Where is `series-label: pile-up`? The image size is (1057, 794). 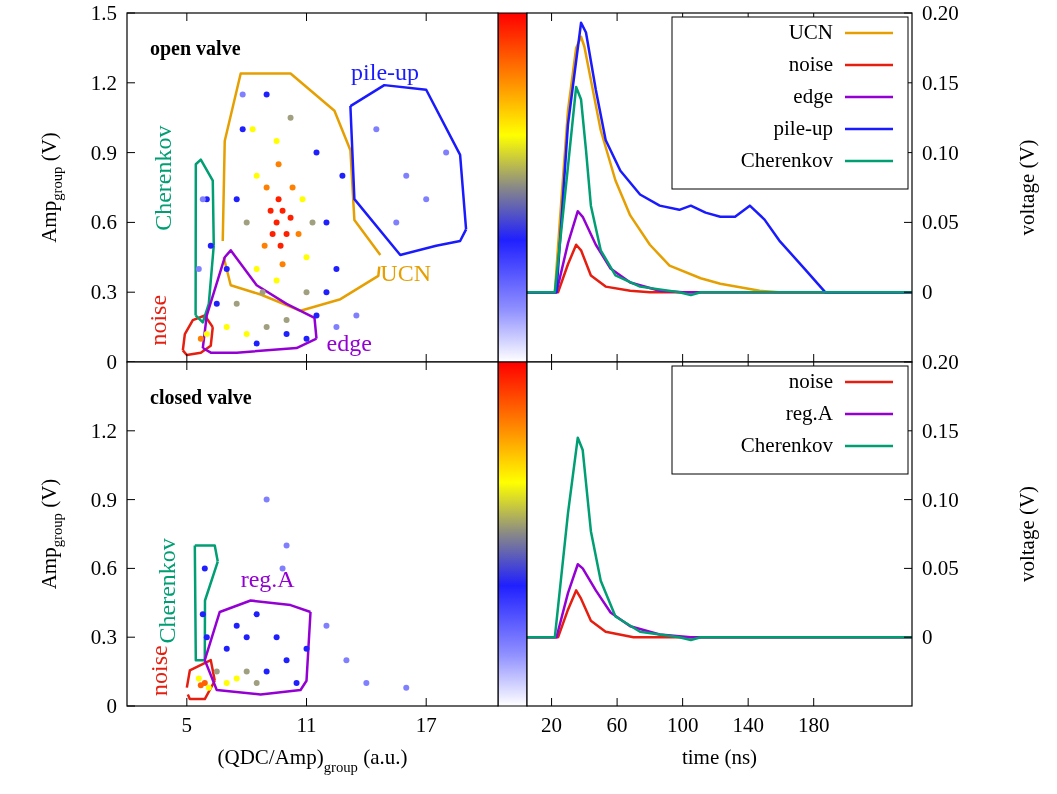
series-label: pile-up is located at coordinates (385, 72).